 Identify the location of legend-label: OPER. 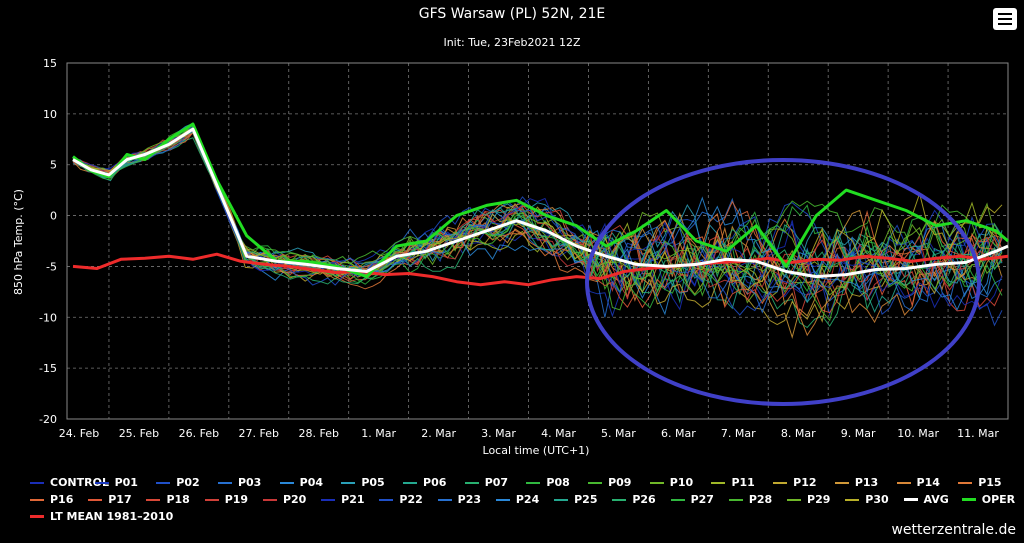
(998, 499).